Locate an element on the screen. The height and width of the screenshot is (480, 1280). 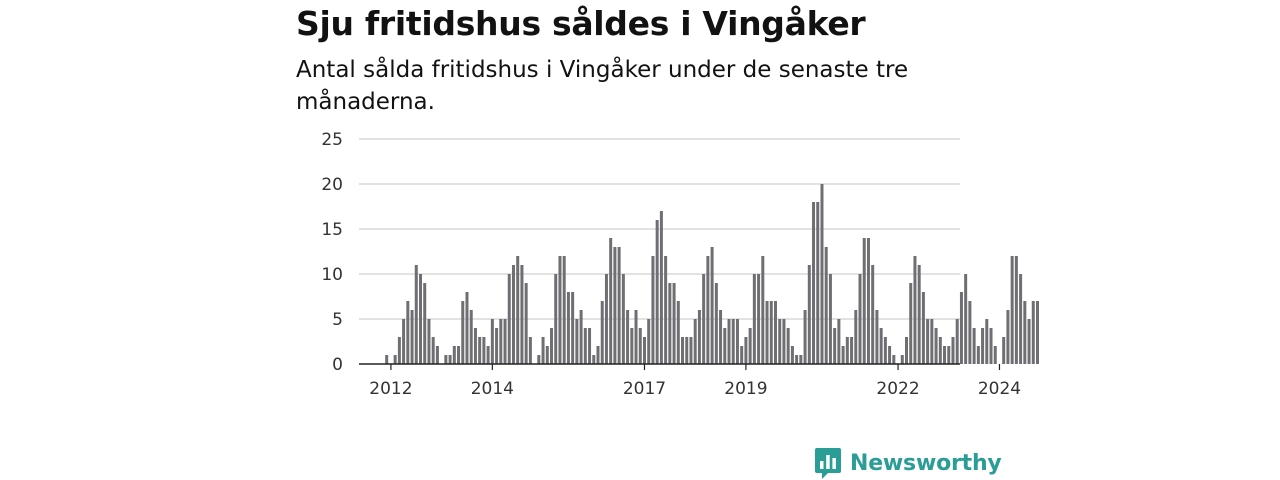
highlight-value-label: 7 is located at coordinates (1056, 2).